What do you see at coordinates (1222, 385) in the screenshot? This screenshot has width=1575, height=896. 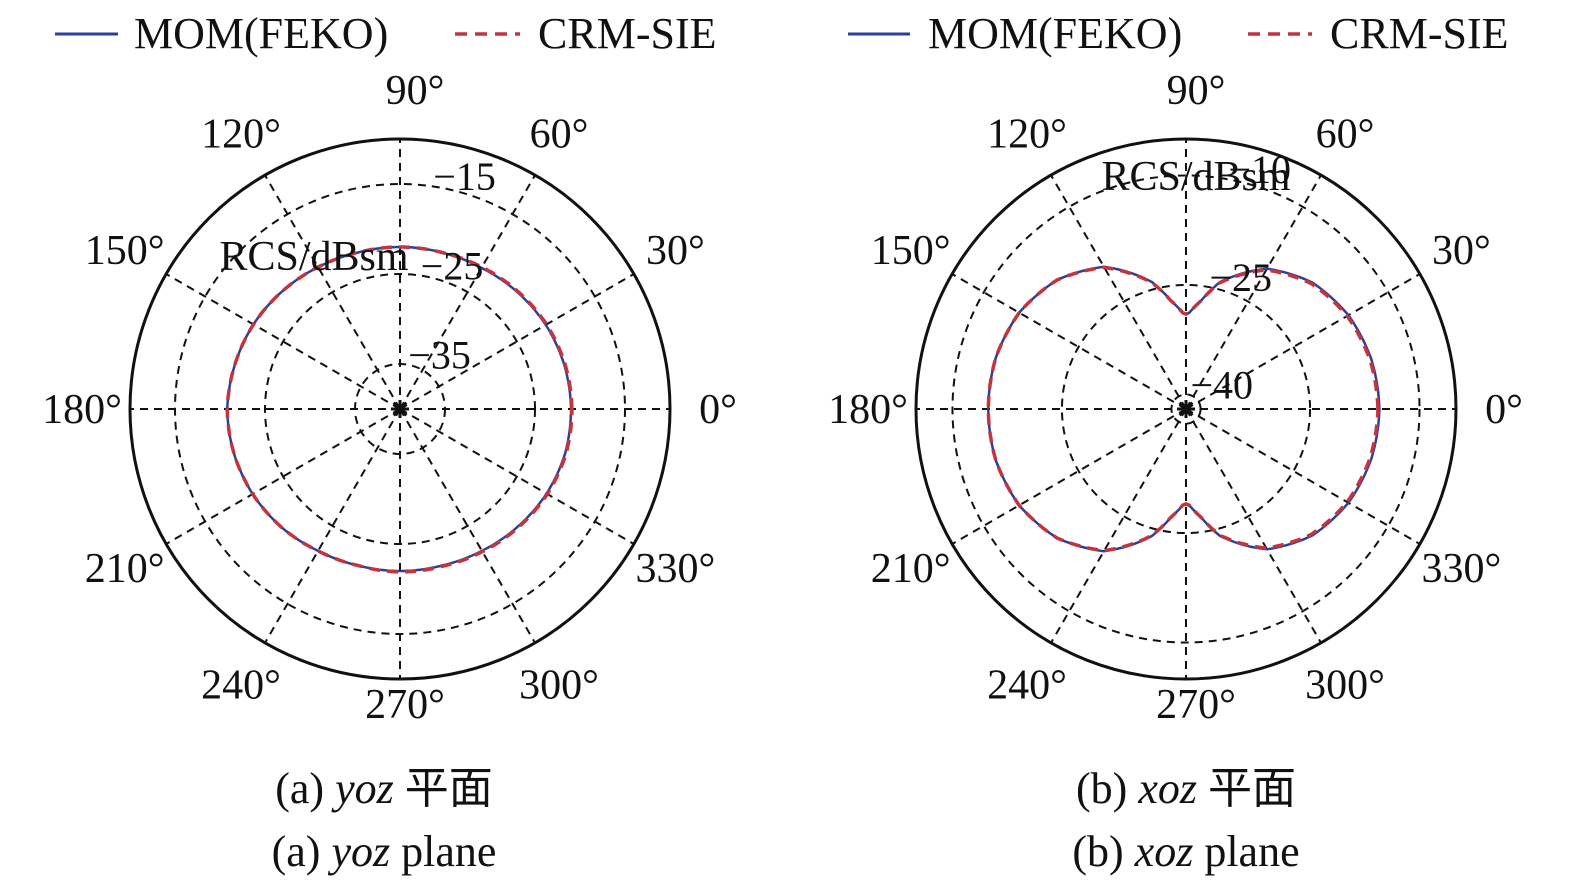 I see `ring-label-0: −40` at bounding box center [1222, 385].